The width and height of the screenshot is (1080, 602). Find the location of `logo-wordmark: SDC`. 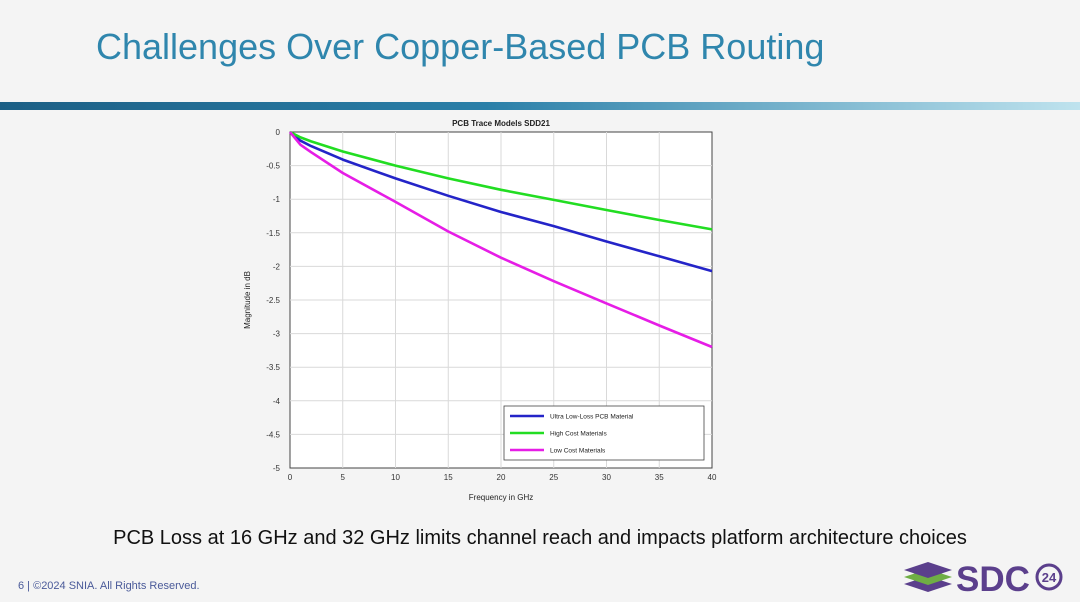

logo-wordmark: SDC is located at coordinates (993, 578).